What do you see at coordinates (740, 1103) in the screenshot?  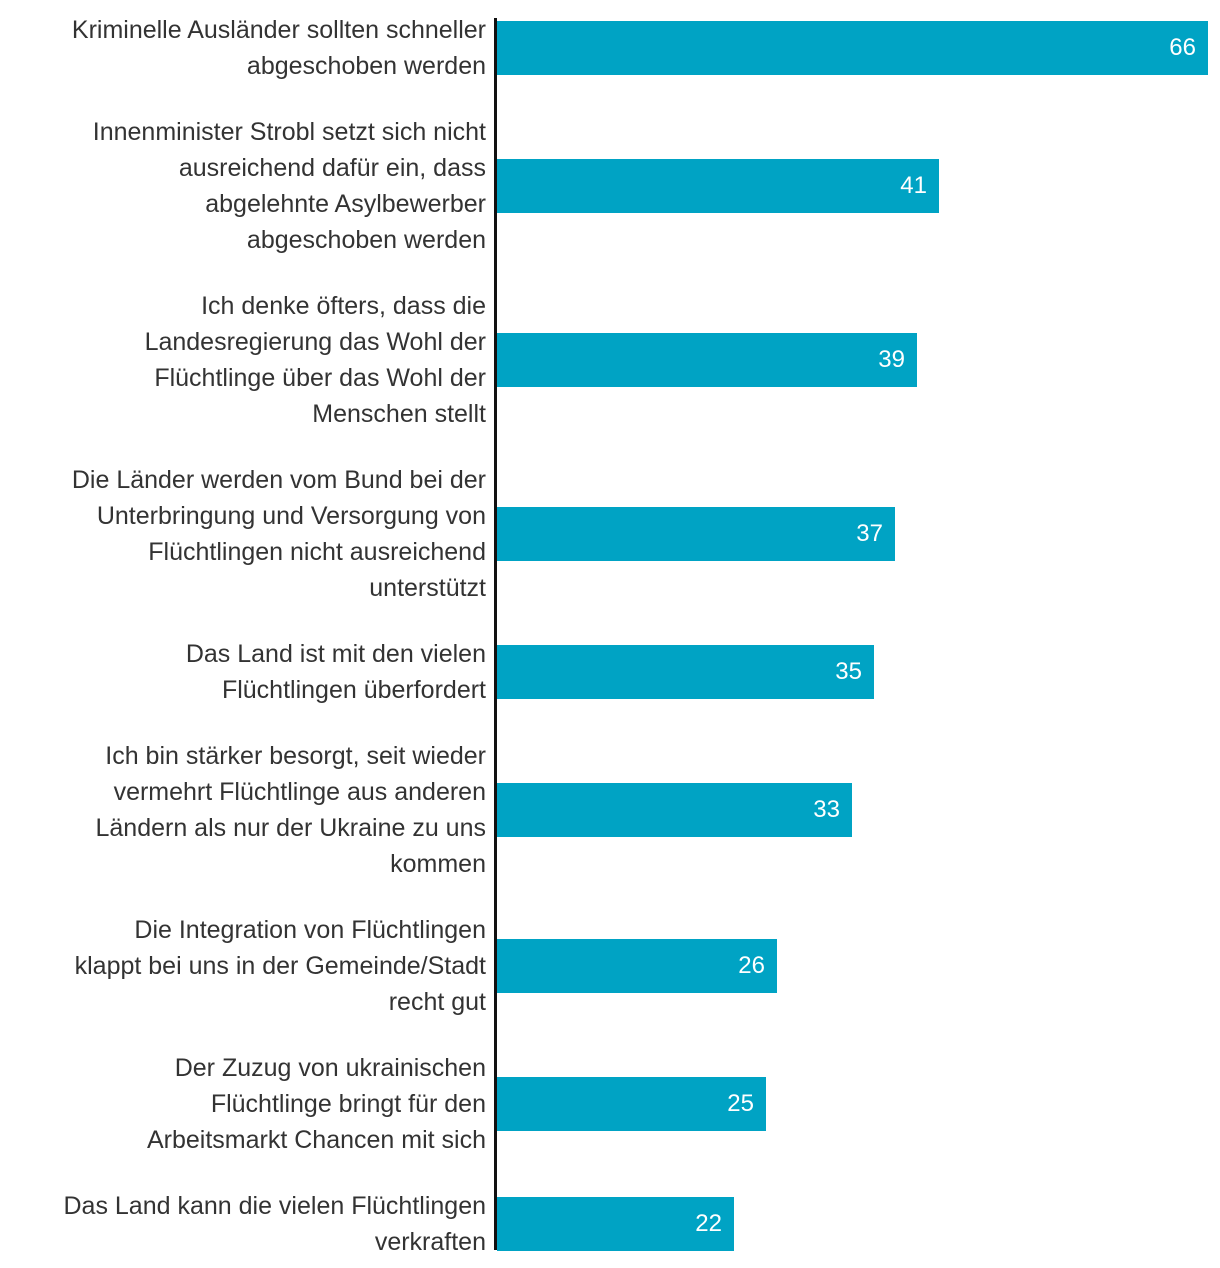 I see `bar-value-label: 25` at bounding box center [740, 1103].